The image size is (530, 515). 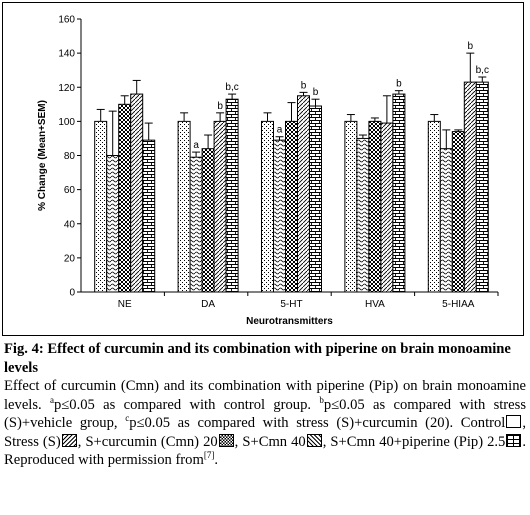 I want to click on x-tick-label: 5-HIAA, so click(x=458, y=304).